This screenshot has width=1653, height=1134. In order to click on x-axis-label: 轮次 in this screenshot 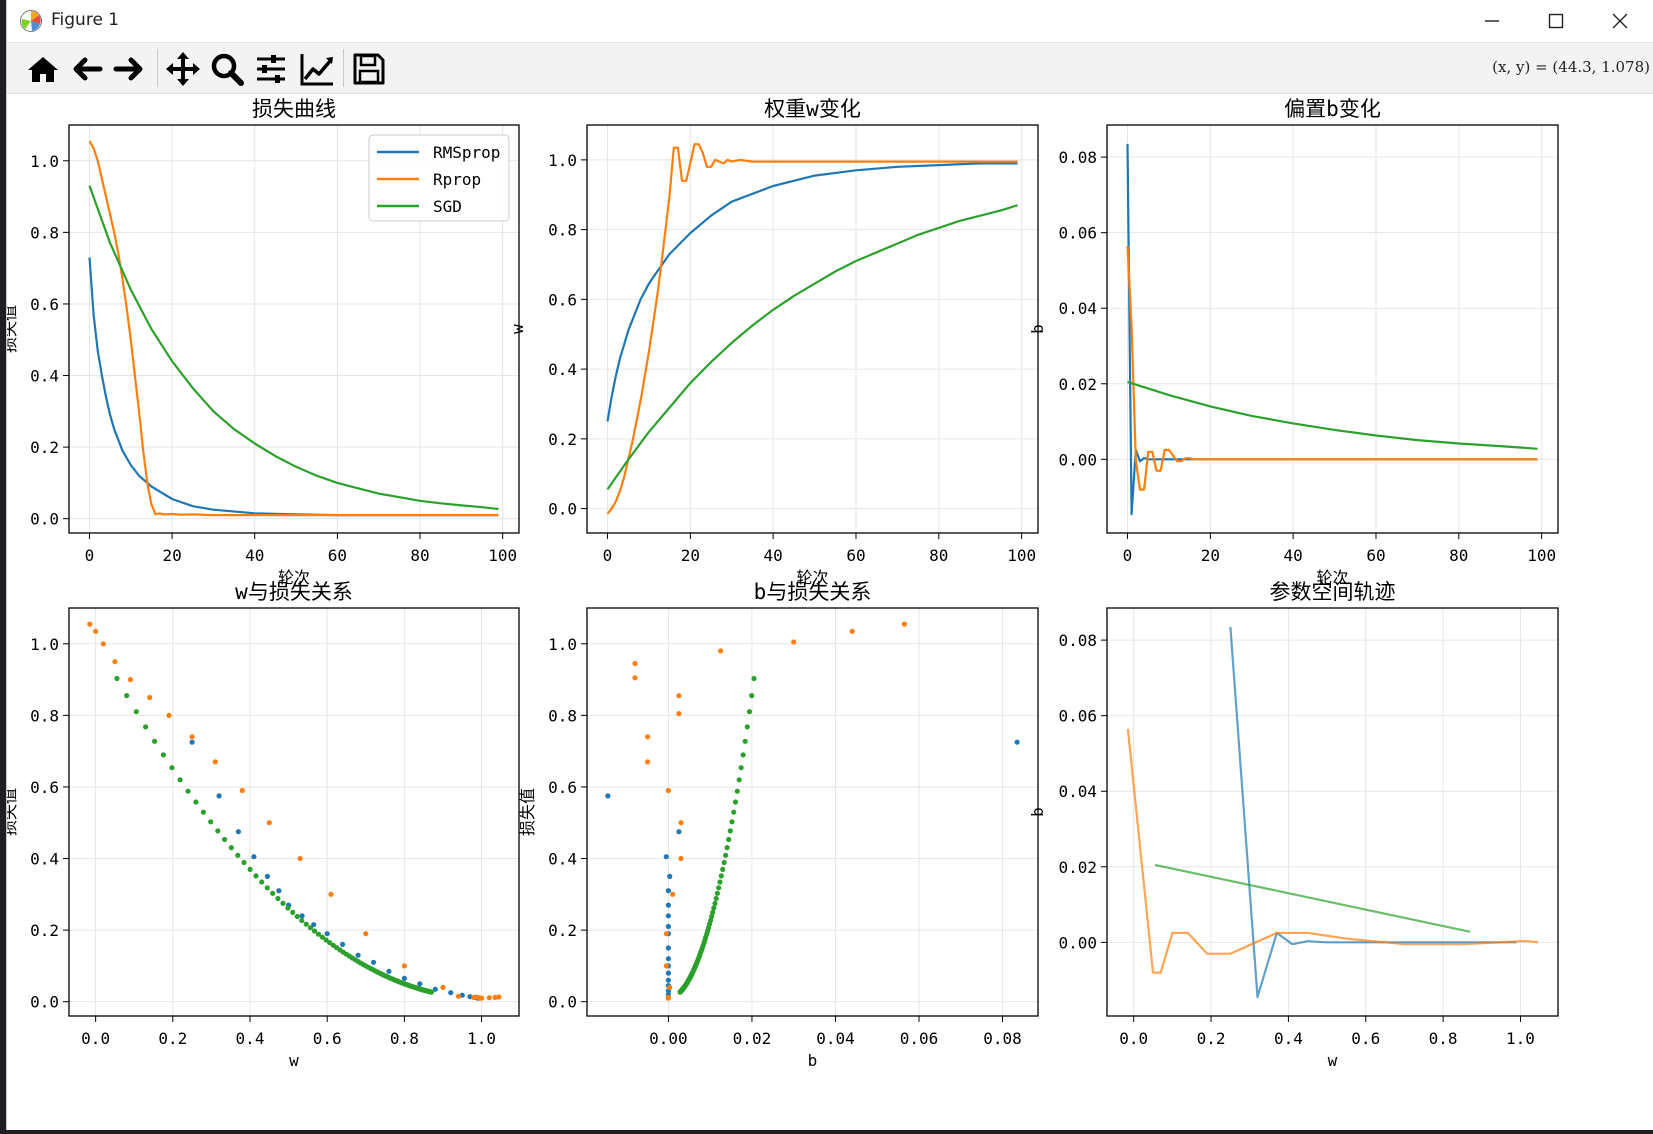, I will do `click(294, 577)`.